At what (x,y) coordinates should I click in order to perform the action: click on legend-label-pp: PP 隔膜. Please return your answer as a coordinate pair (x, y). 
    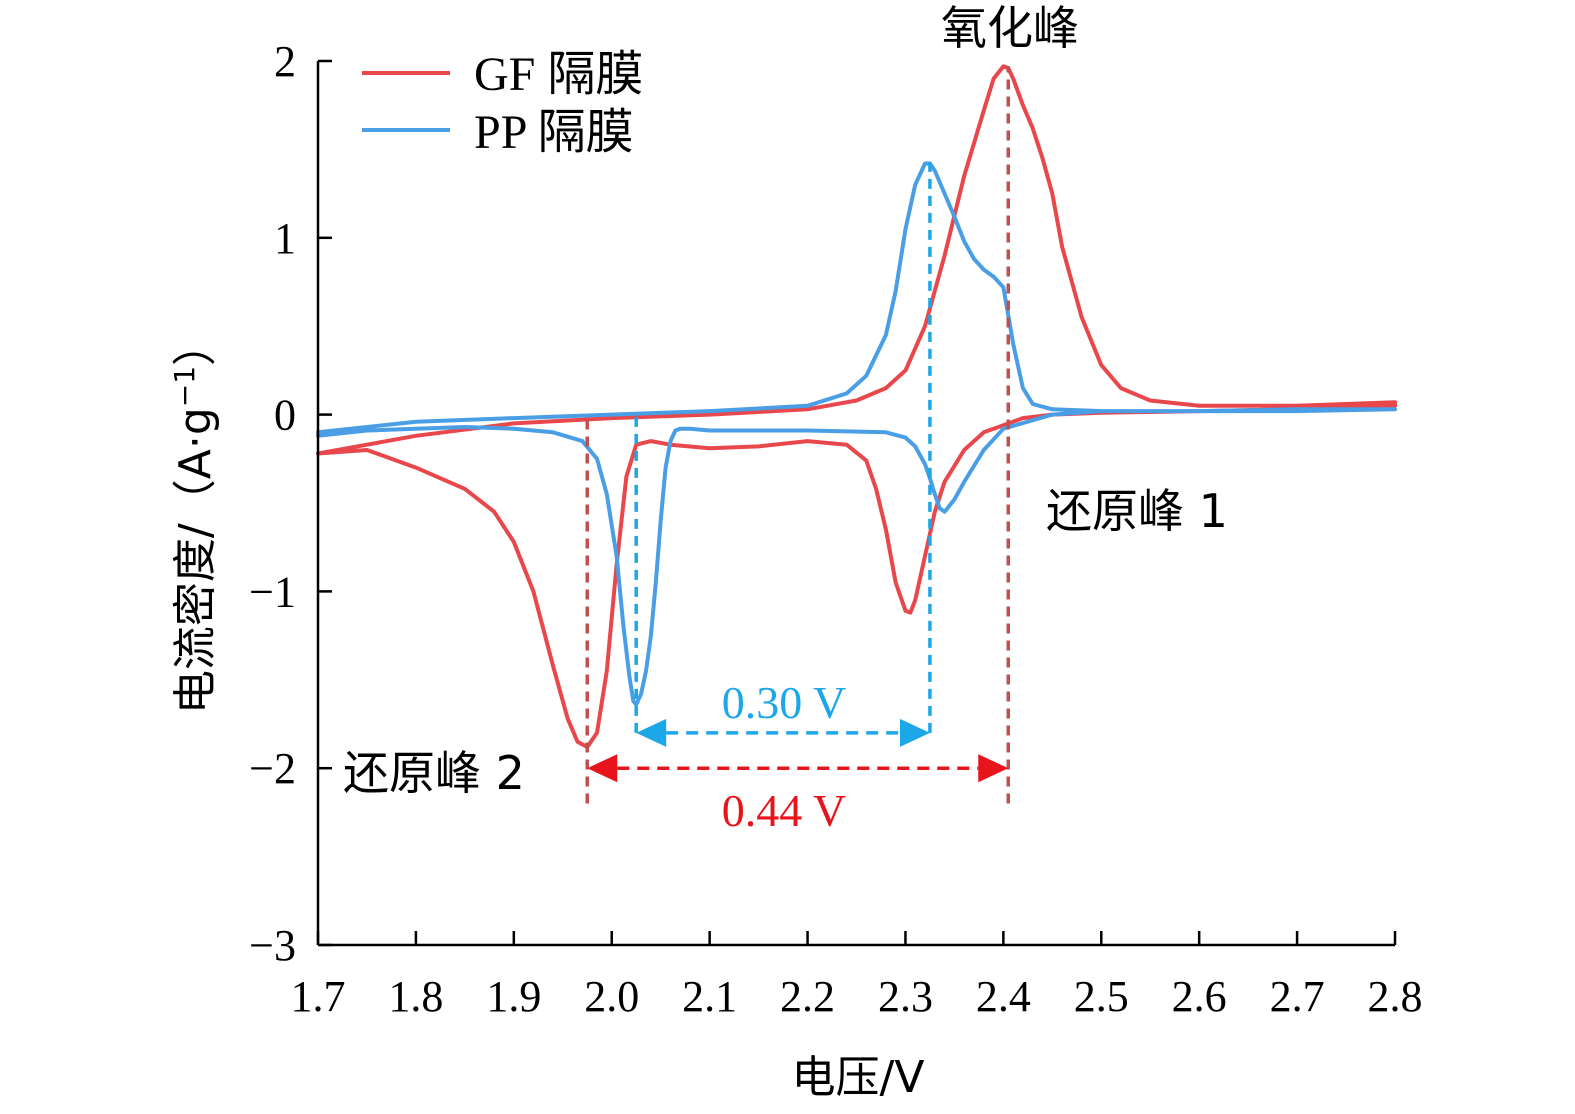
    Looking at the image, I should click on (554, 132).